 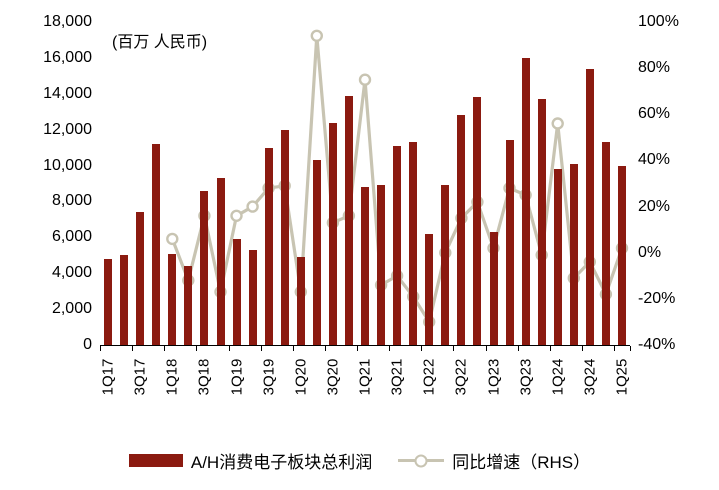 I want to click on left-axis-tick-label: 8,000, so click(x=71, y=201).